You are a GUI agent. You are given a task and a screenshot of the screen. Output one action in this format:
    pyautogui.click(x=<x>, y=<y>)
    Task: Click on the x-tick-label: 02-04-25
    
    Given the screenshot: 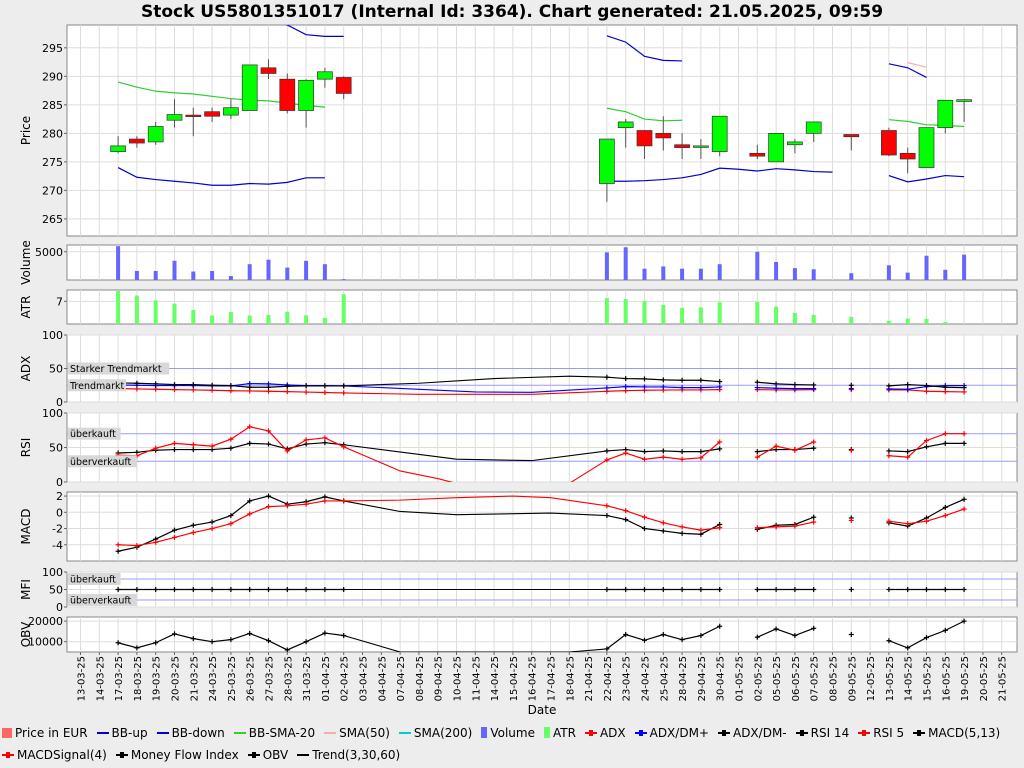 What is the action you would take?
    pyautogui.click(x=345, y=678)
    